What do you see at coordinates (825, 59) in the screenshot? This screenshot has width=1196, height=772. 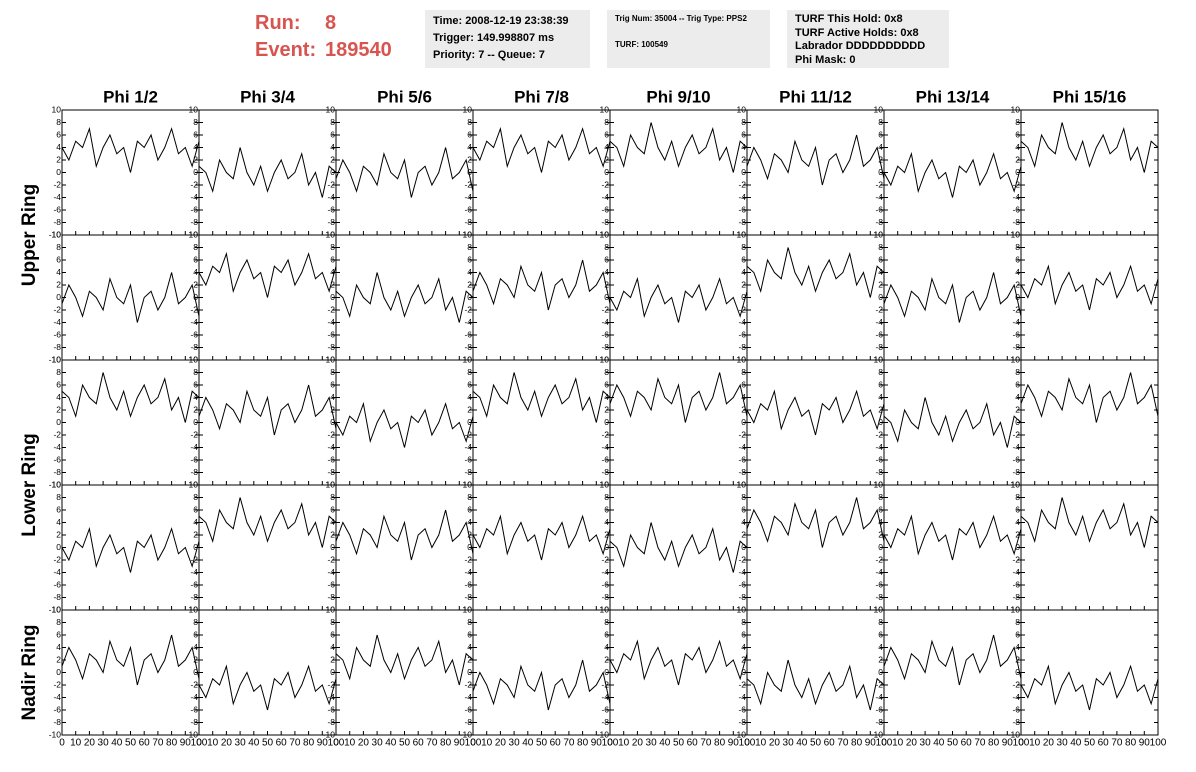 I see `info-line: Phi Mask: 0` at bounding box center [825, 59].